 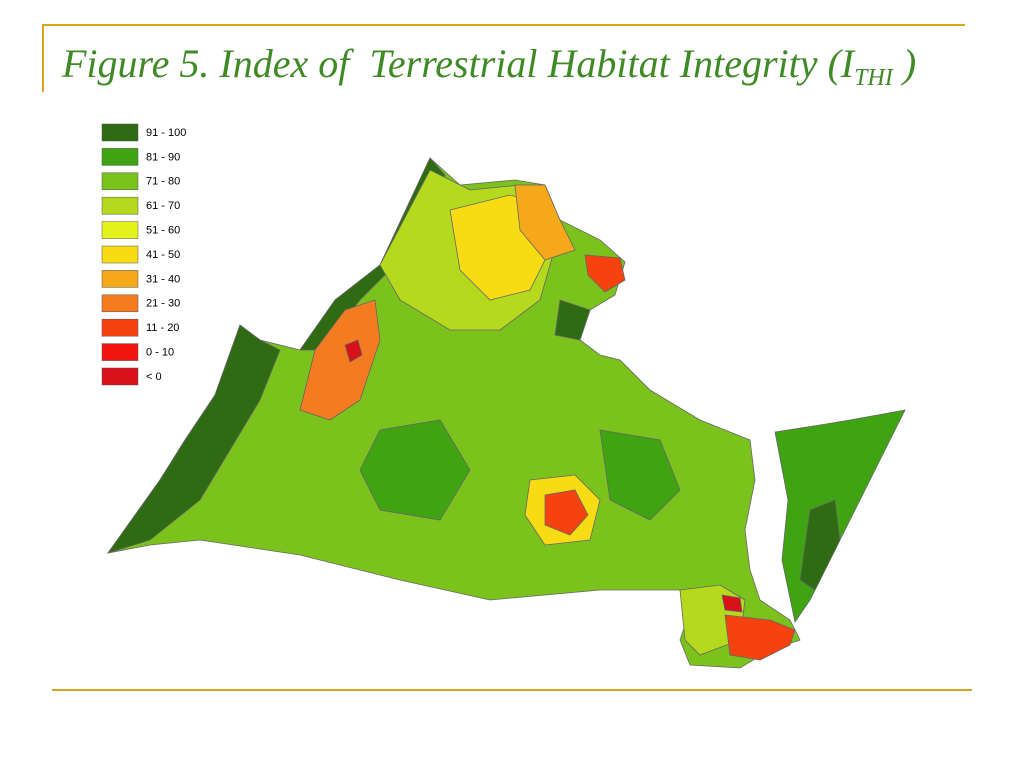 I want to click on top-rule, so click(x=503, y=25).